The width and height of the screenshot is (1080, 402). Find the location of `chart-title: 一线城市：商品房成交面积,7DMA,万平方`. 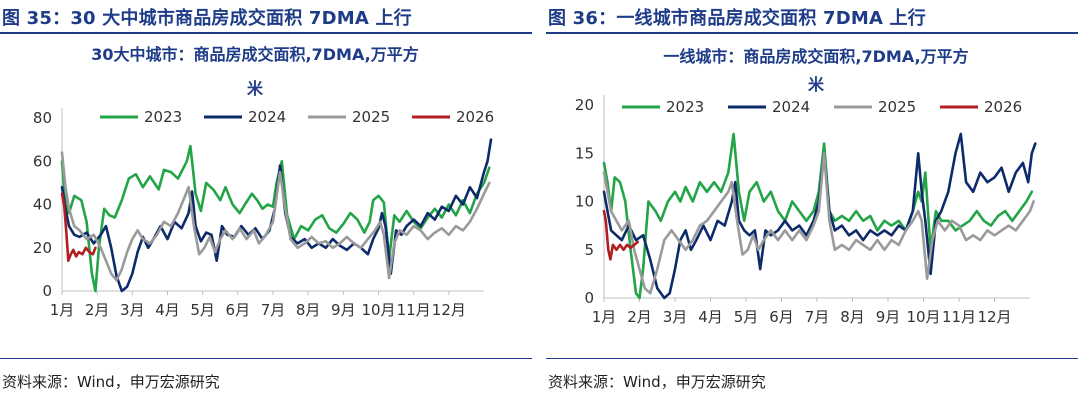

chart-title: 一线城市：商品房成交面积,7DMA,万平方 is located at coordinates (815, 56).